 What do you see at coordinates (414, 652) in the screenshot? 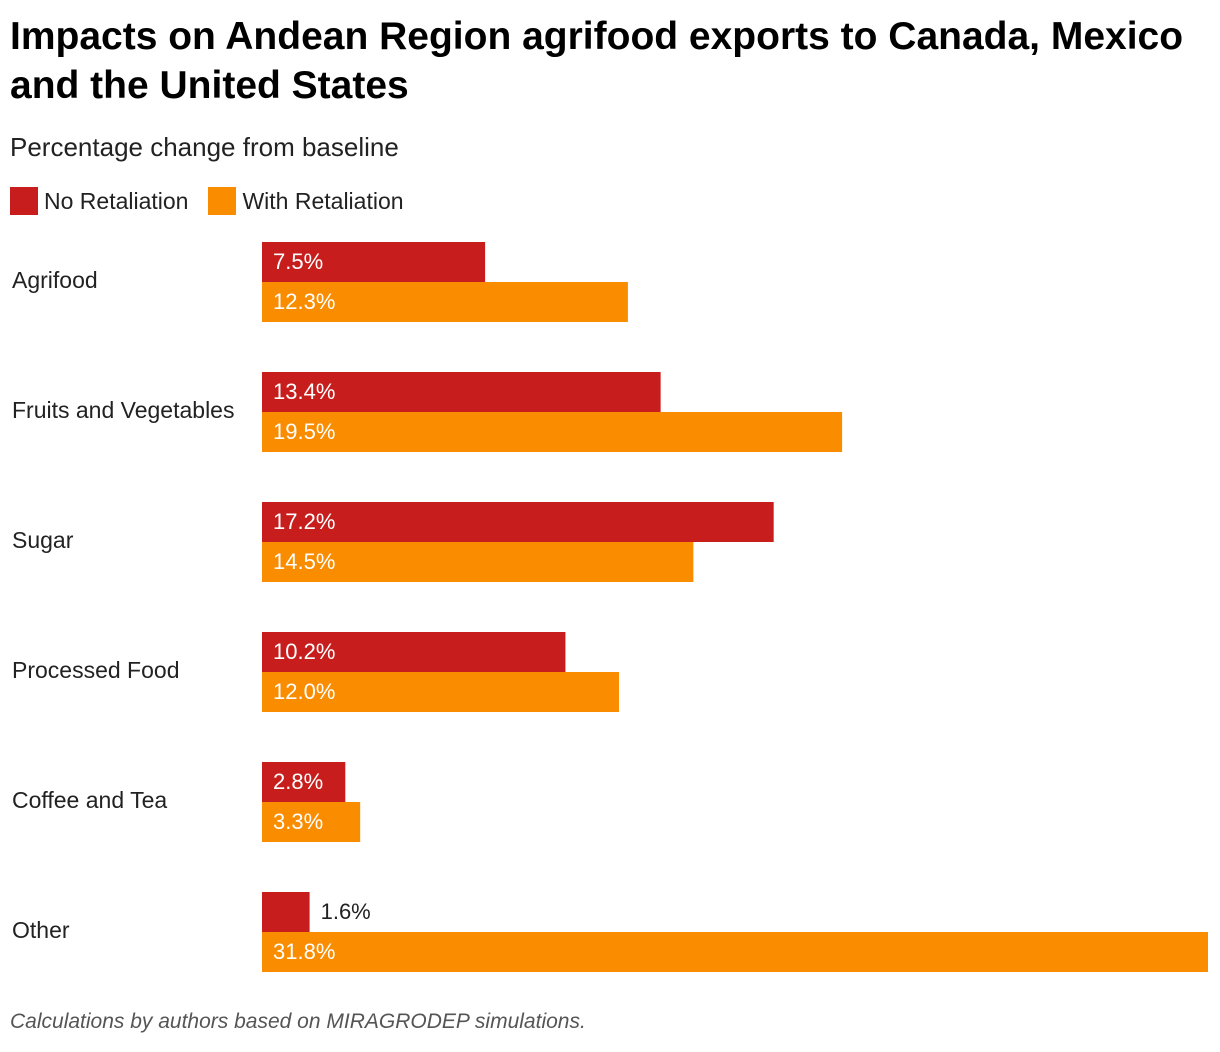
I see `bar-no-retaliation-processed-food` at bounding box center [414, 652].